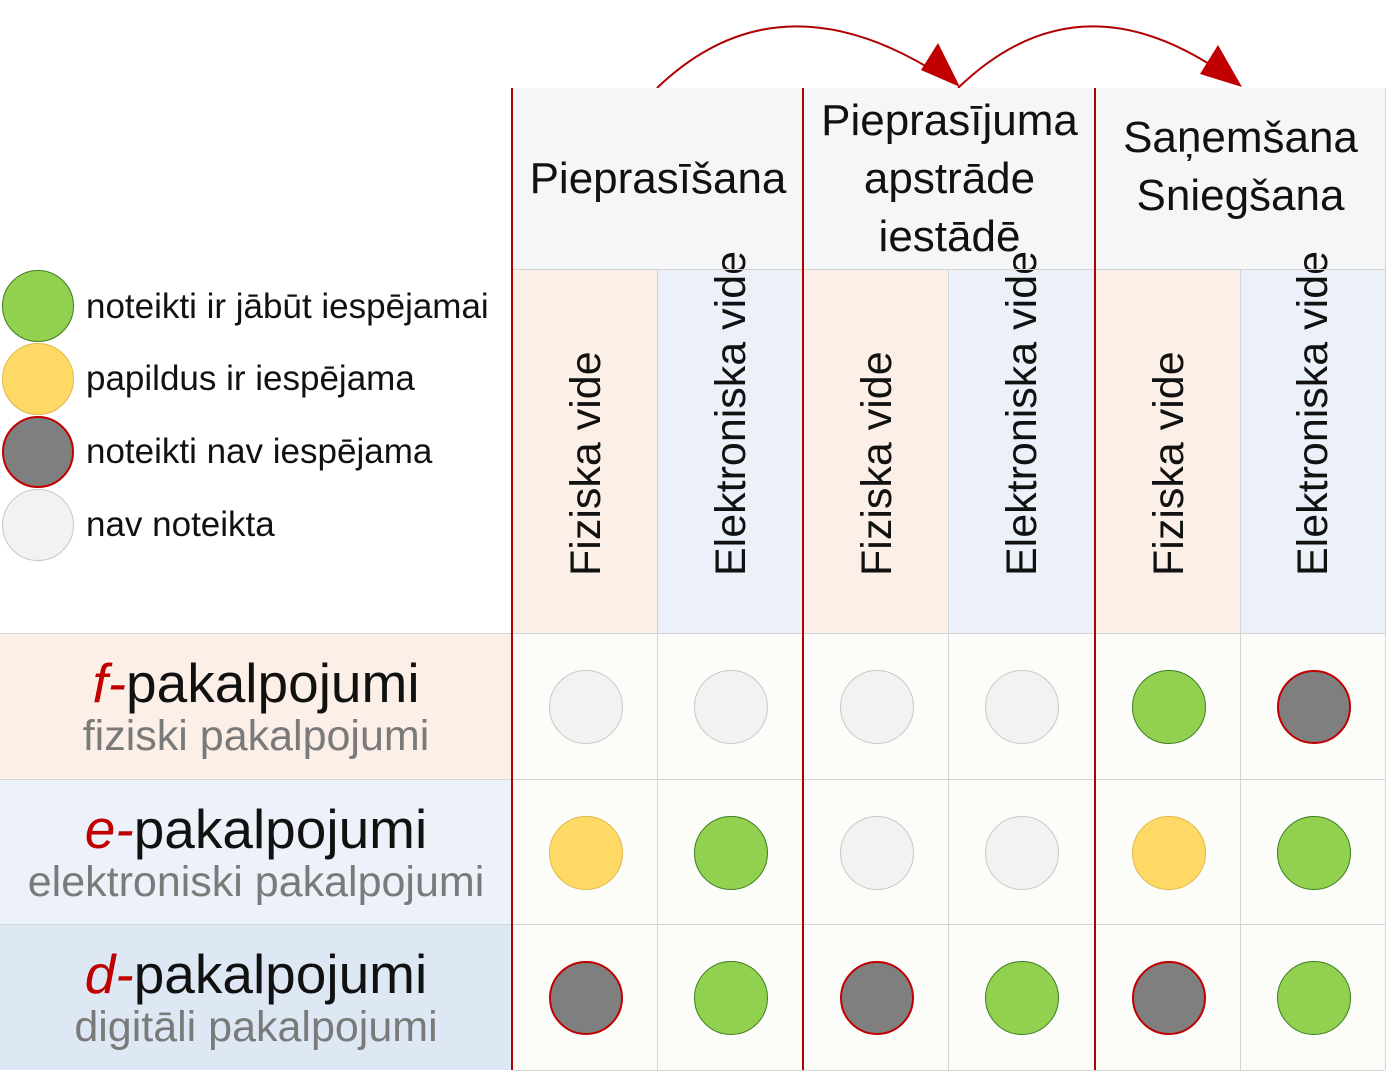 The height and width of the screenshot is (1080, 1389). What do you see at coordinates (250, 378) in the screenshot?
I see `legend-label: papildus ir iespējama` at bounding box center [250, 378].